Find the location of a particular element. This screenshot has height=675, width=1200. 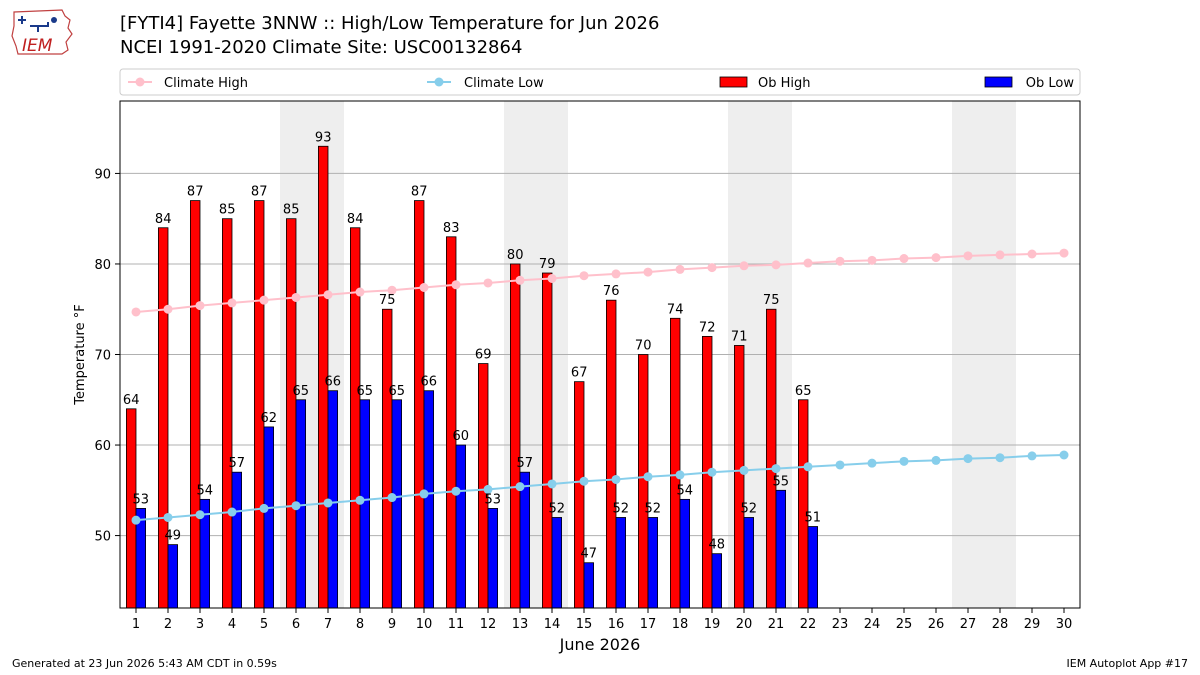

x-tick-label: 5 is located at coordinates (264, 624).